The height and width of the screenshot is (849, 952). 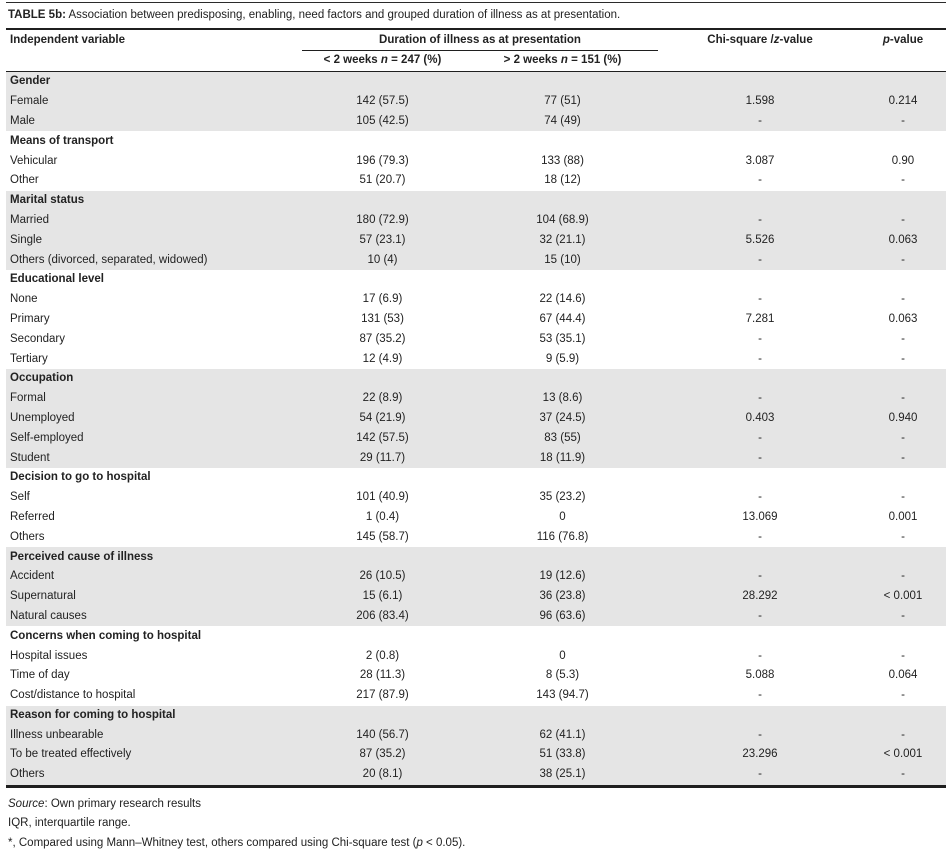 What do you see at coordinates (562, 457) in the screenshot?
I see `gt-2-weeks-cell: 18 (11.9)` at bounding box center [562, 457].